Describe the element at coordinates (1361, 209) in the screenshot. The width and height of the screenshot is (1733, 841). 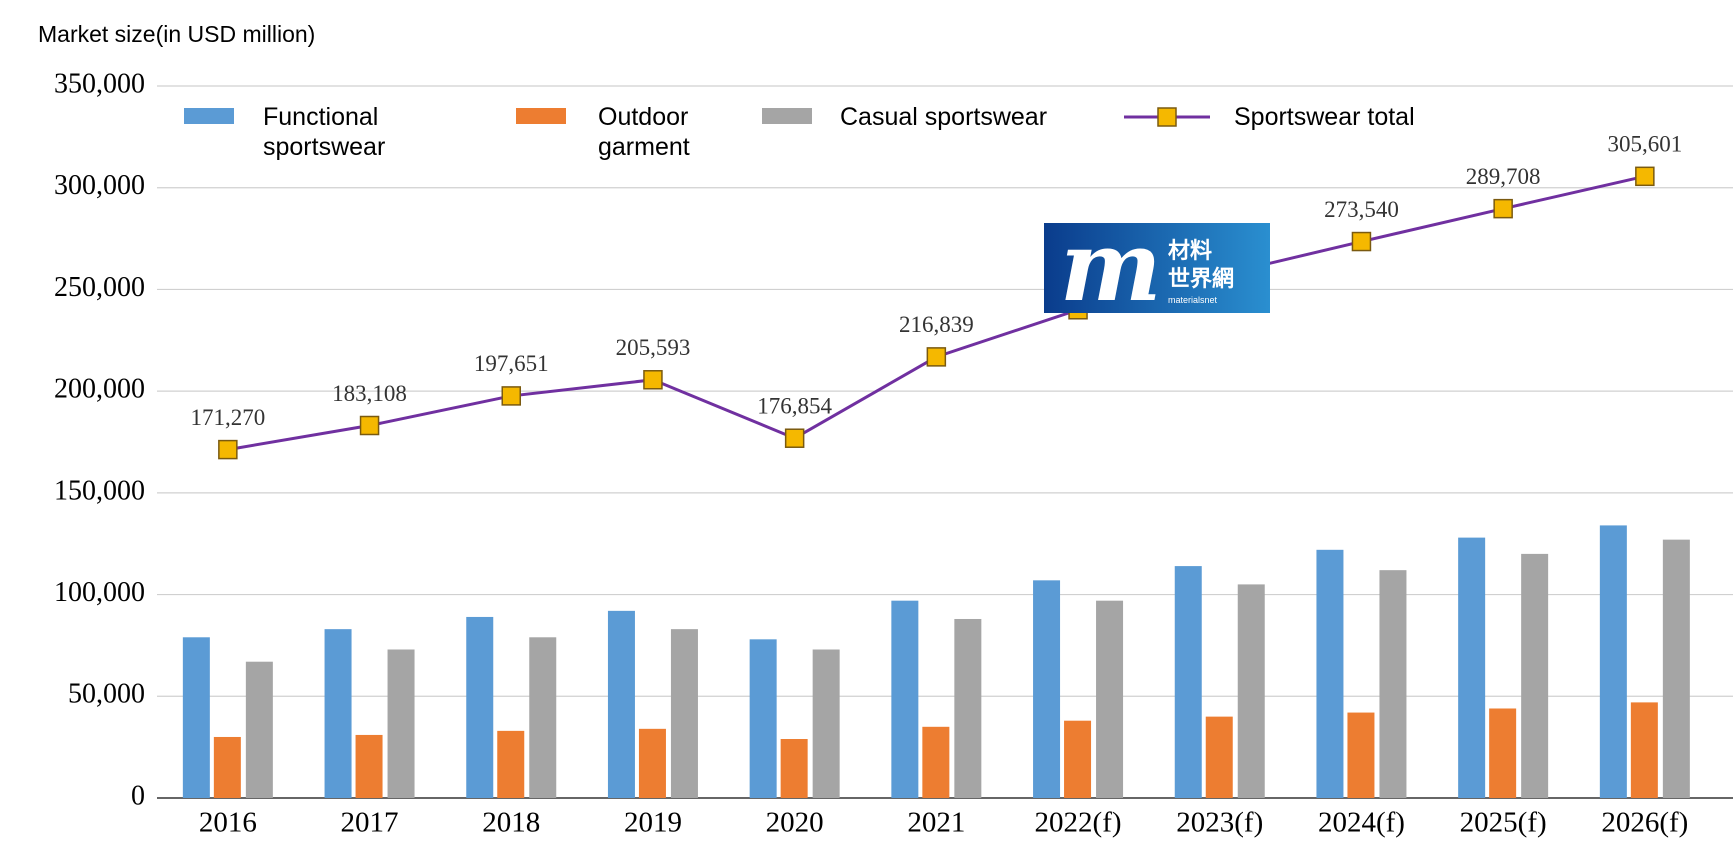
I see `data-label: 273,540` at that location.